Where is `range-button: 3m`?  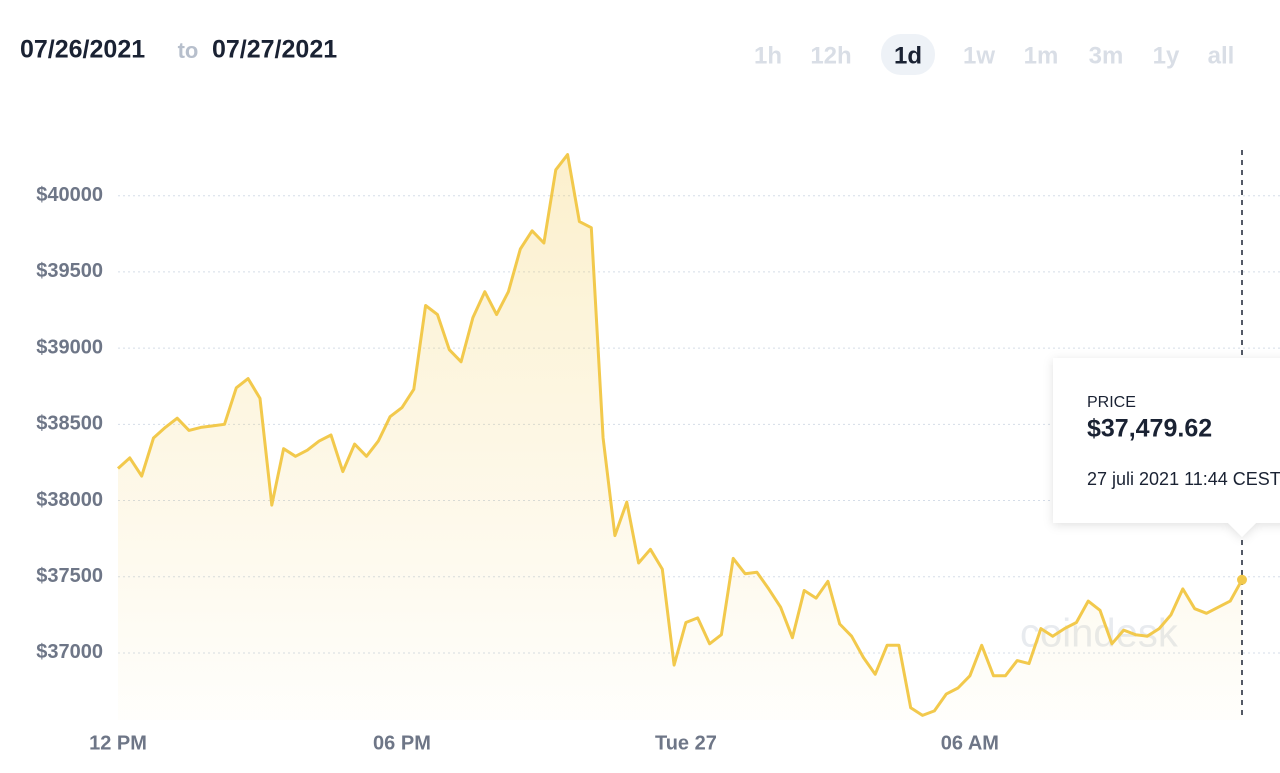 range-button: 3m is located at coordinates (1106, 55).